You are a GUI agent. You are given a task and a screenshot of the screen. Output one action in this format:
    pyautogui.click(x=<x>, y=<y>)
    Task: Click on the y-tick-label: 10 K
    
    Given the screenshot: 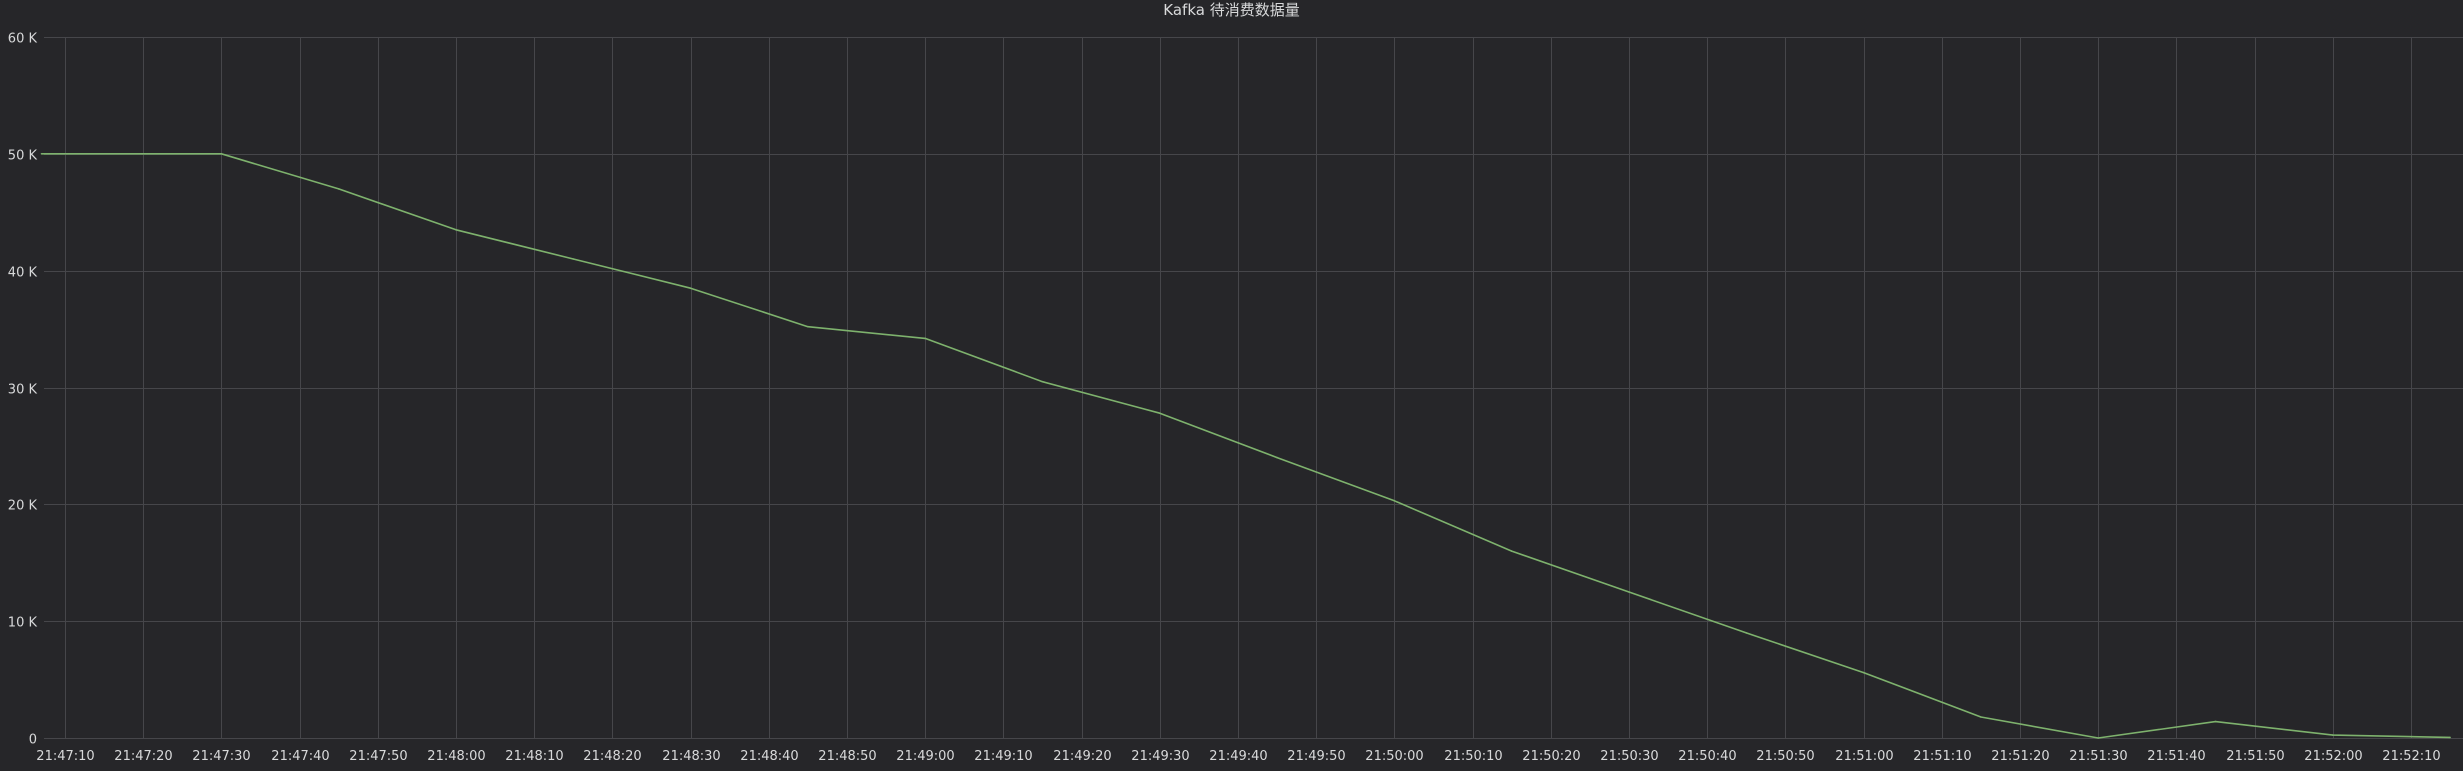 What is the action you would take?
    pyautogui.click(x=23, y=623)
    